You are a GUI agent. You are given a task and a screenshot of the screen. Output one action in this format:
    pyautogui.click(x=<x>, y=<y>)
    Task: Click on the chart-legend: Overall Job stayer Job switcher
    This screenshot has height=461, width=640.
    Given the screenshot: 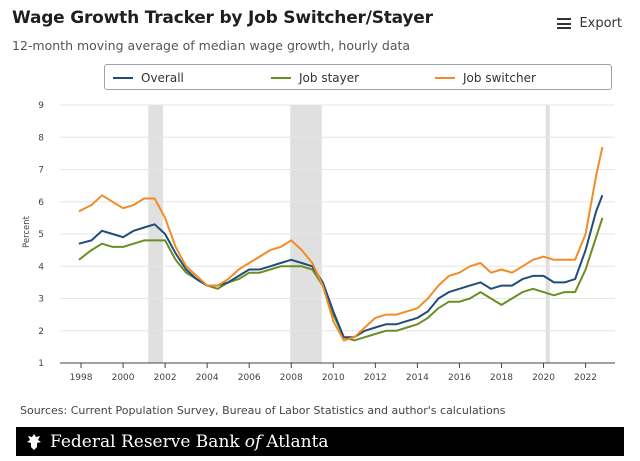 What is the action you would take?
    pyautogui.click(x=358, y=77)
    